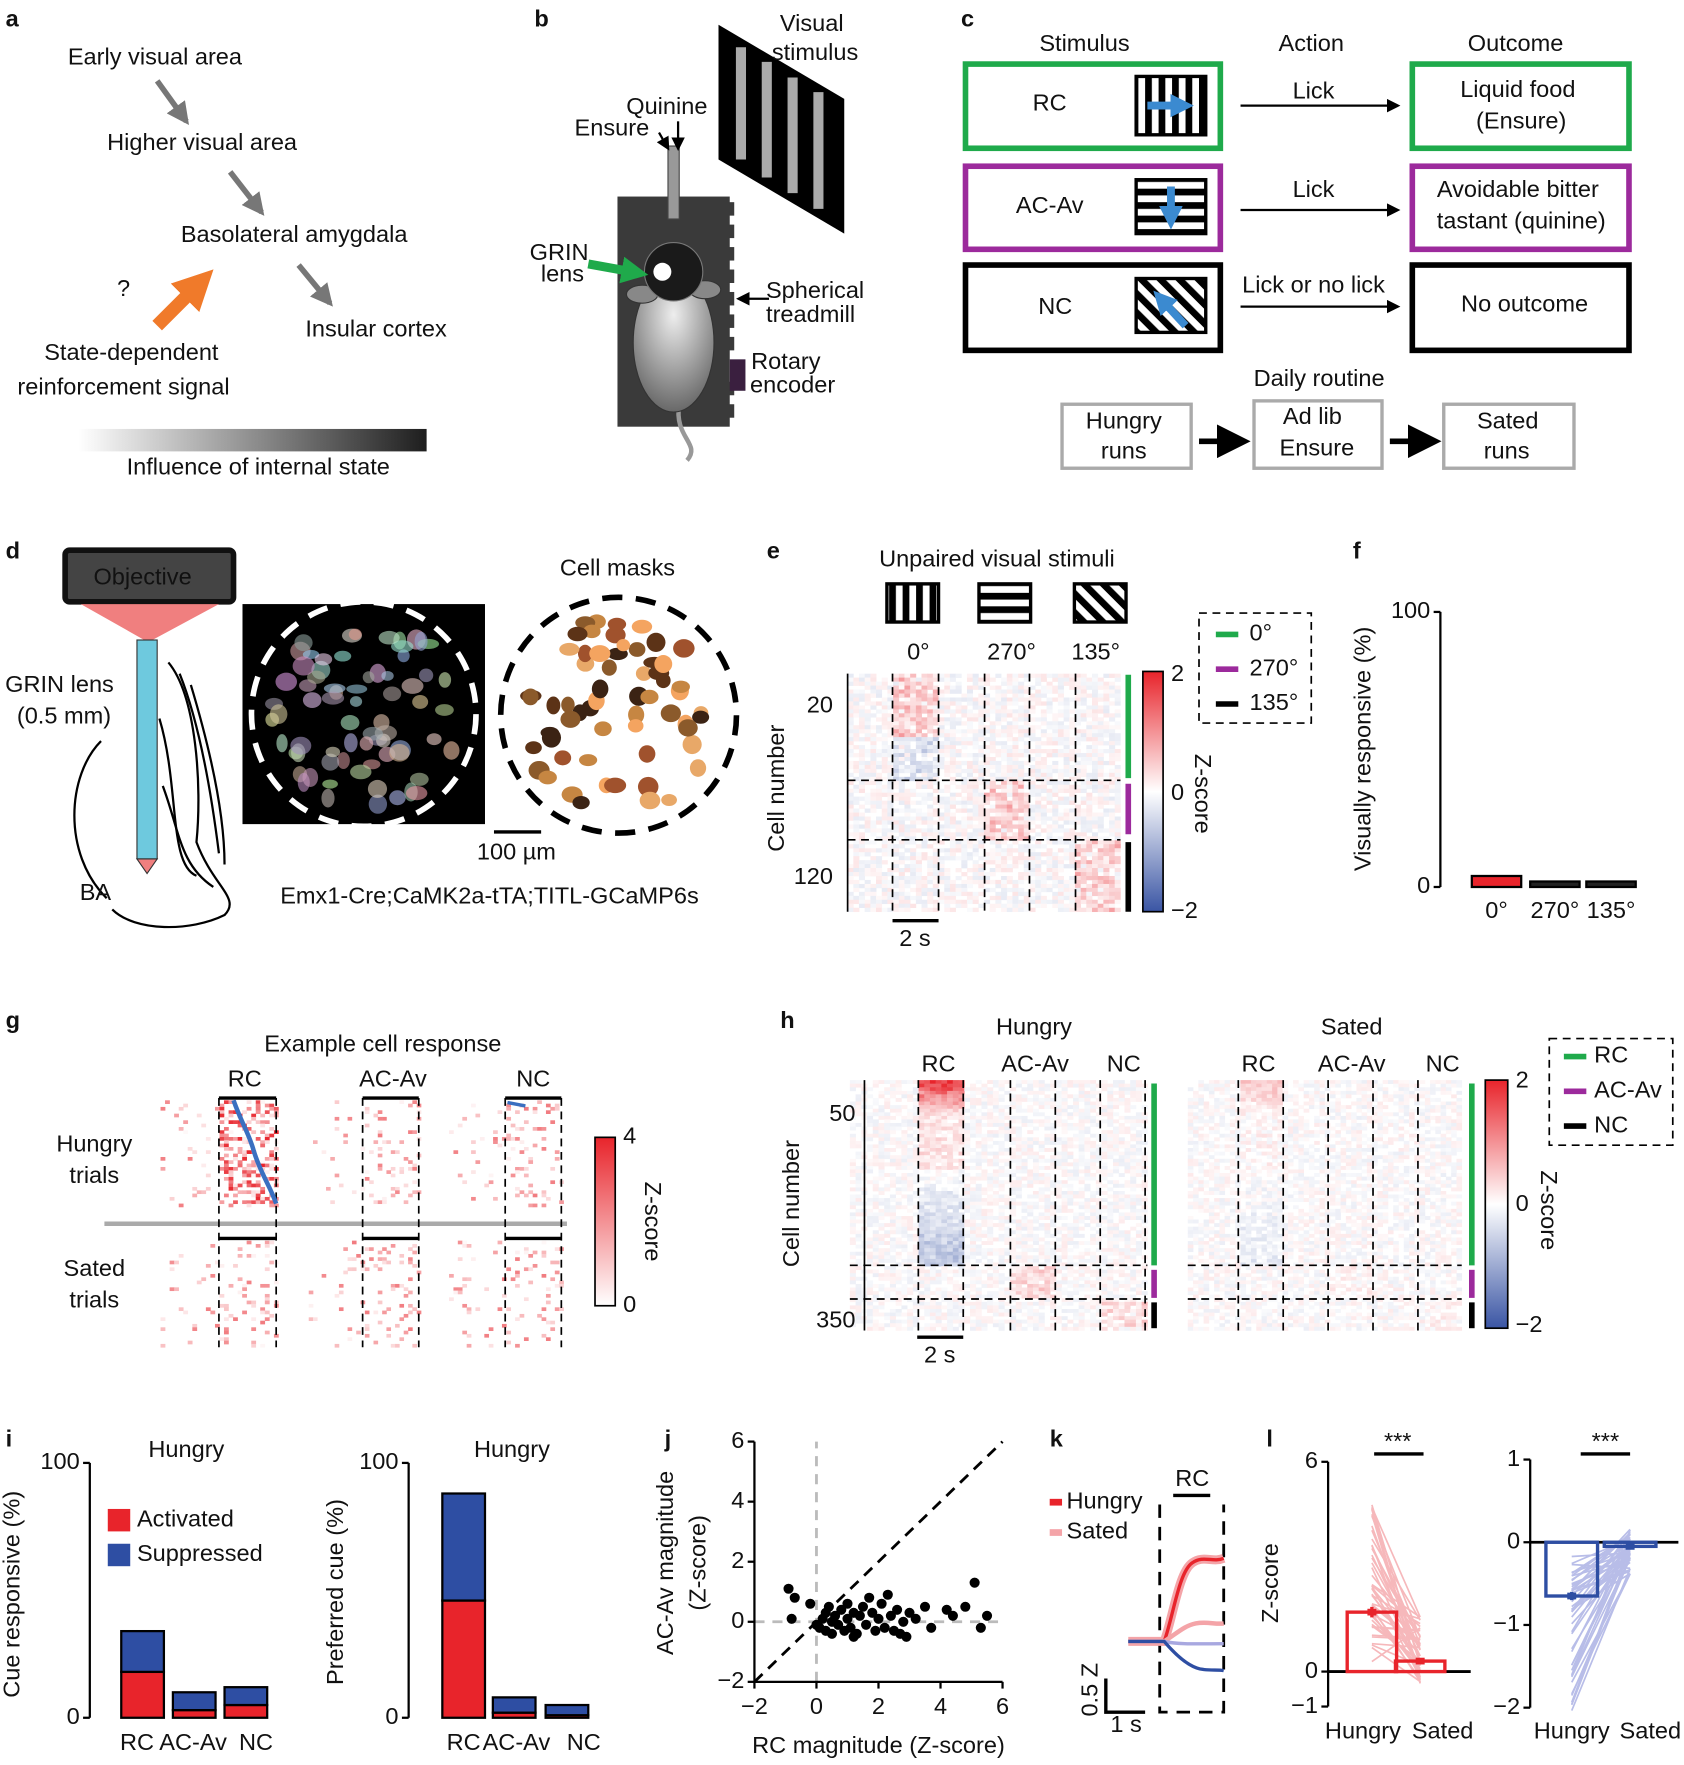 The height and width of the screenshot is (1765, 1684). I want to click on shape, so click(152, 795).